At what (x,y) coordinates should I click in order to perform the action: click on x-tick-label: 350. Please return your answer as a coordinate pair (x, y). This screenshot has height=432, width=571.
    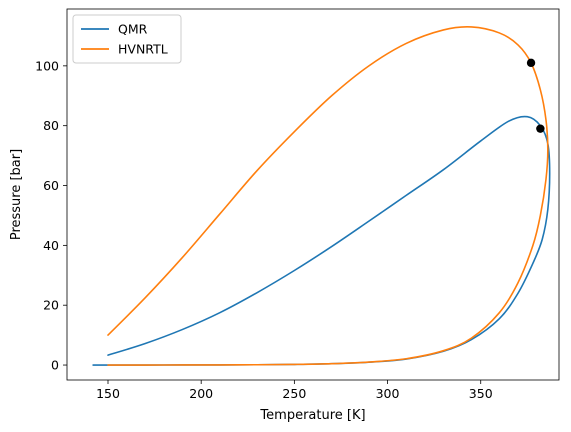
    Looking at the image, I should click on (481, 393).